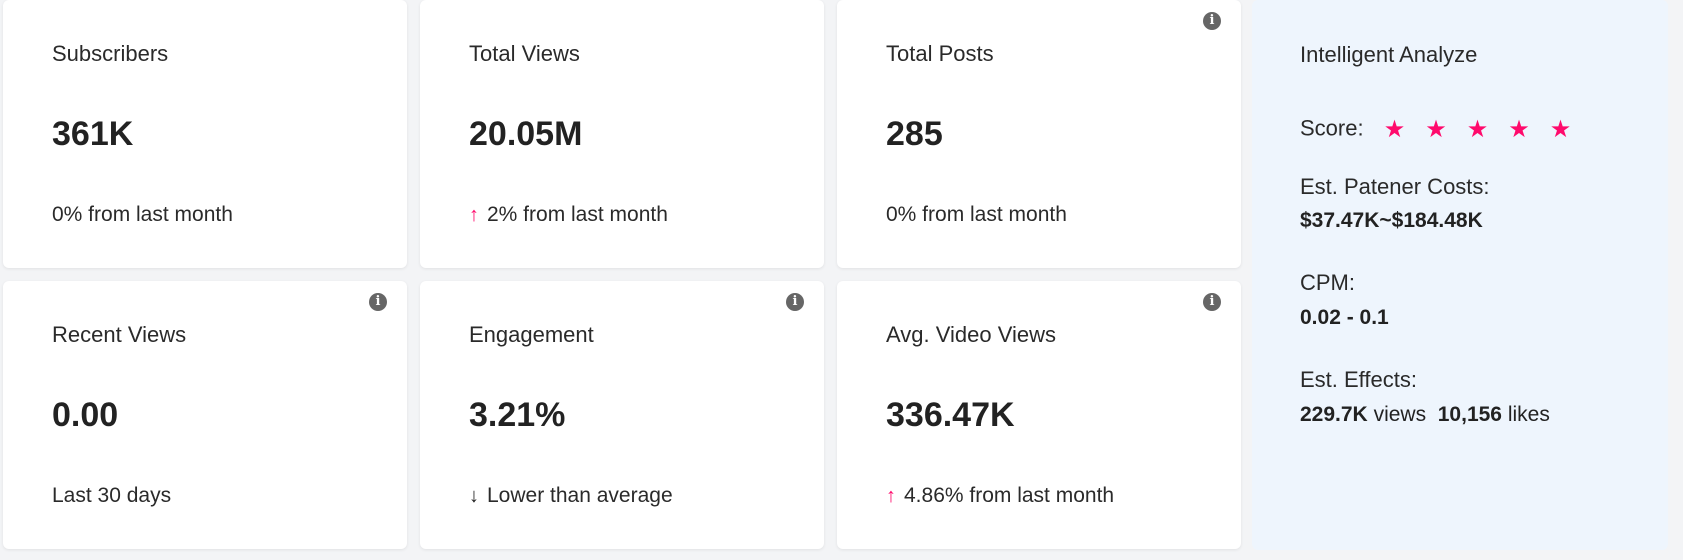 The image size is (1683, 560). Describe the element at coordinates (1400, 414) in the screenshot. I see `effects-views-unit: views` at that location.